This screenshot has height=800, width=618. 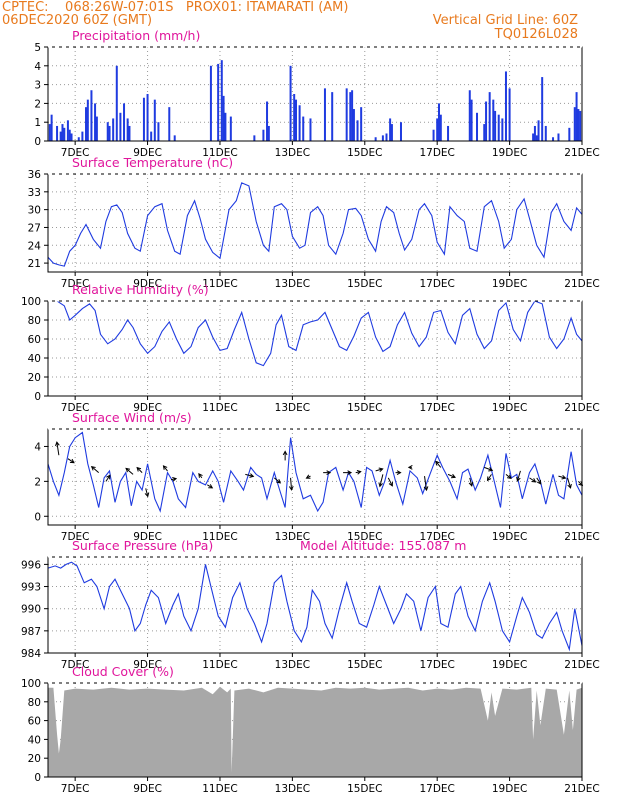 I want to click on precip-xtick-label: 15DEC, so click(x=364, y=153).